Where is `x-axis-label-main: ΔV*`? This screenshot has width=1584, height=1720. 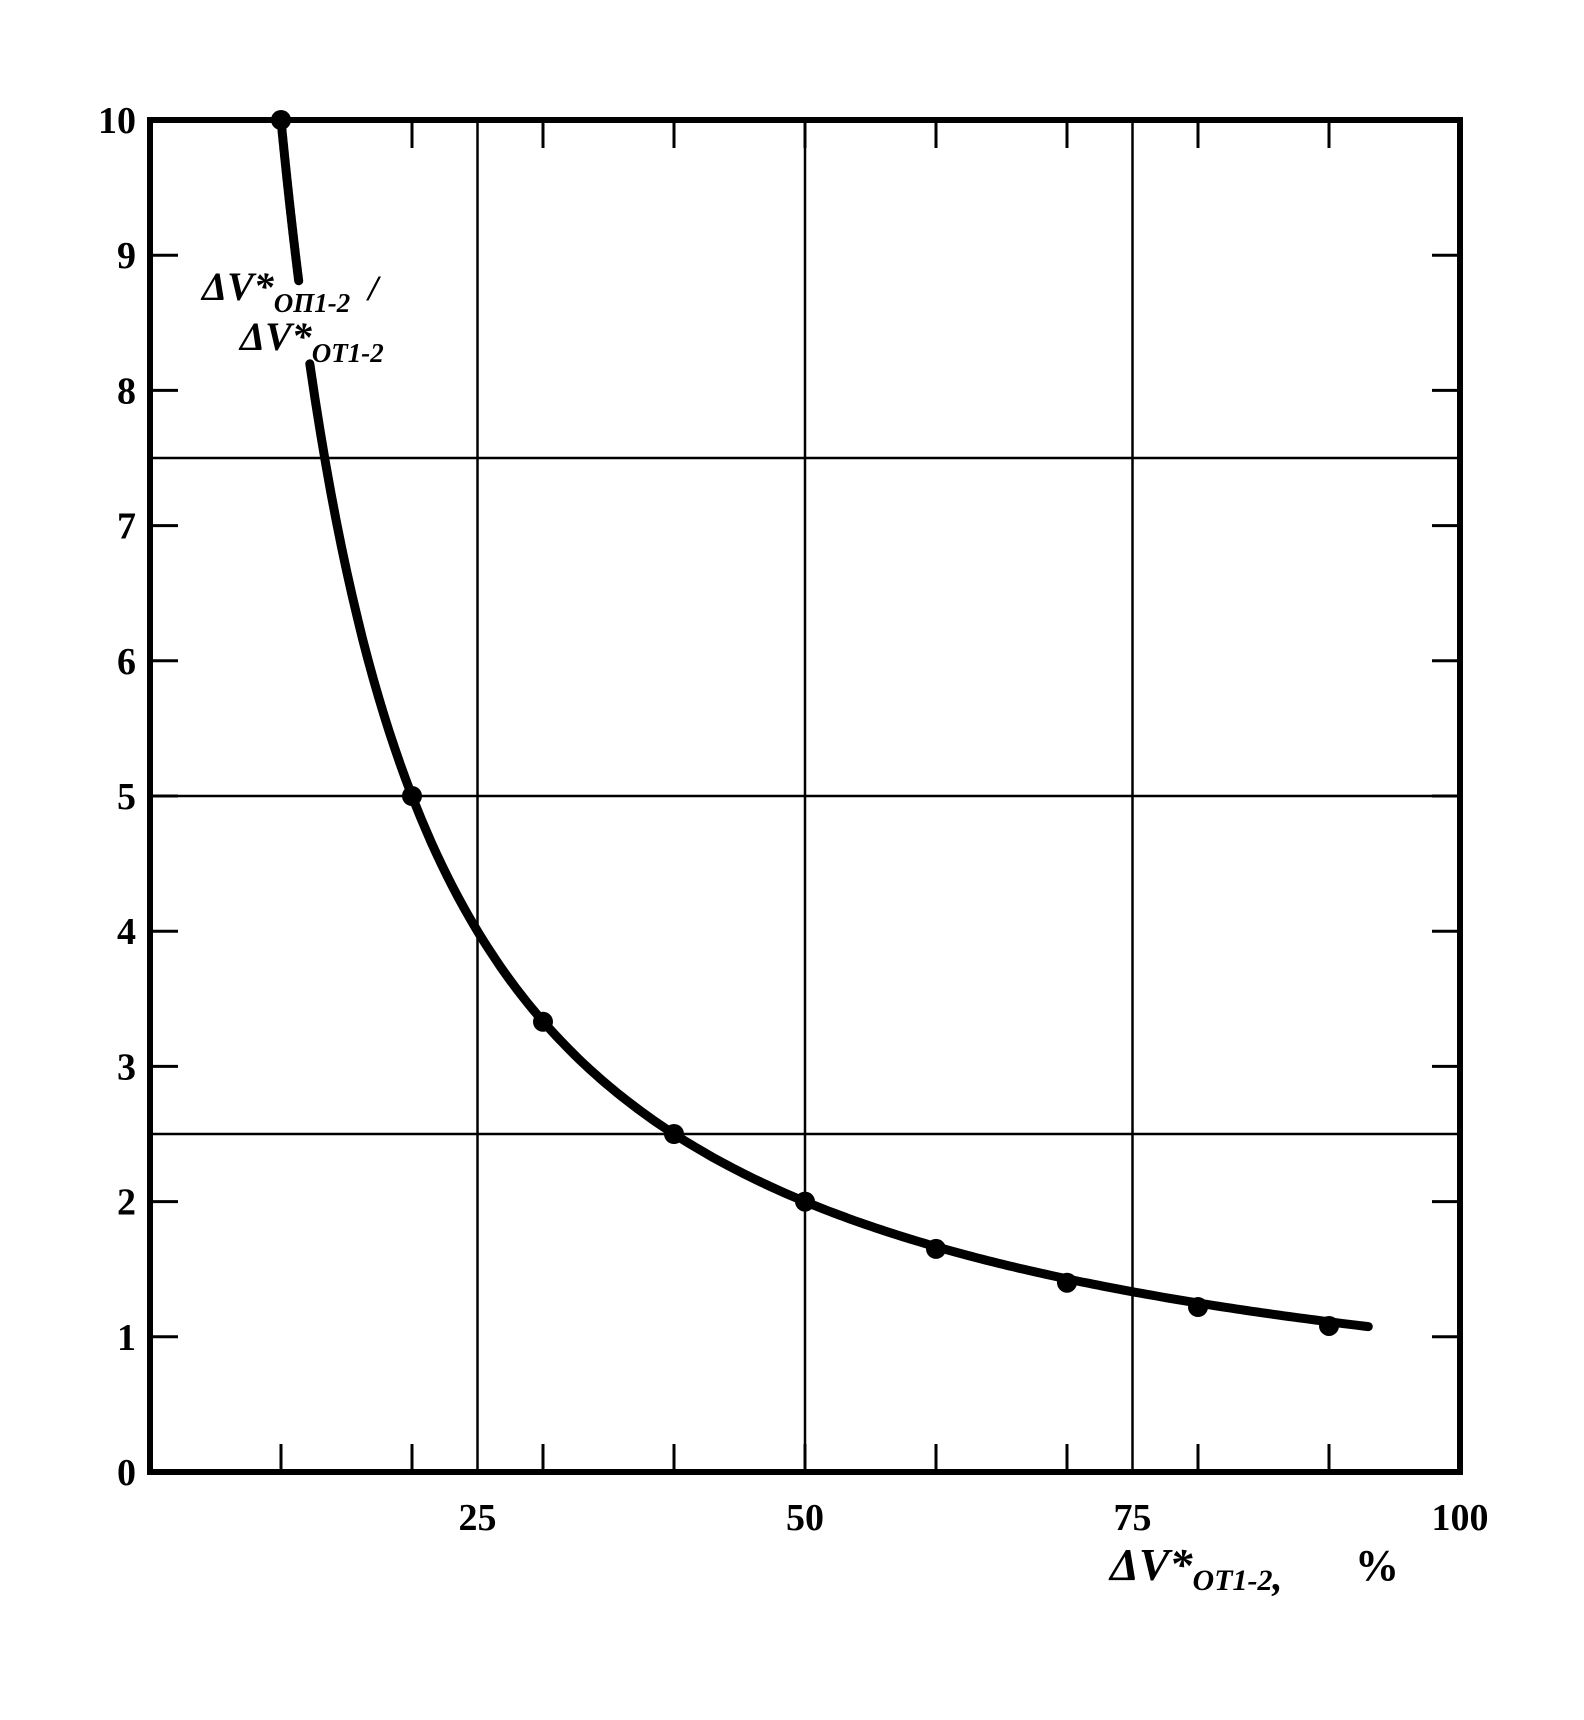 x-axis-label-main: ΔV* is located at coordinates (1151, 1564).